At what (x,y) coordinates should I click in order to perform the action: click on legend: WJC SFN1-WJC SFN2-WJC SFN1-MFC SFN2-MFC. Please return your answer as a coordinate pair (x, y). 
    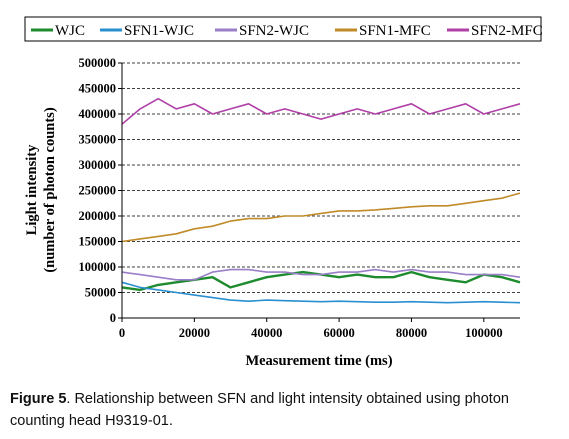
    Looking at the image, I should click on (283, 29).